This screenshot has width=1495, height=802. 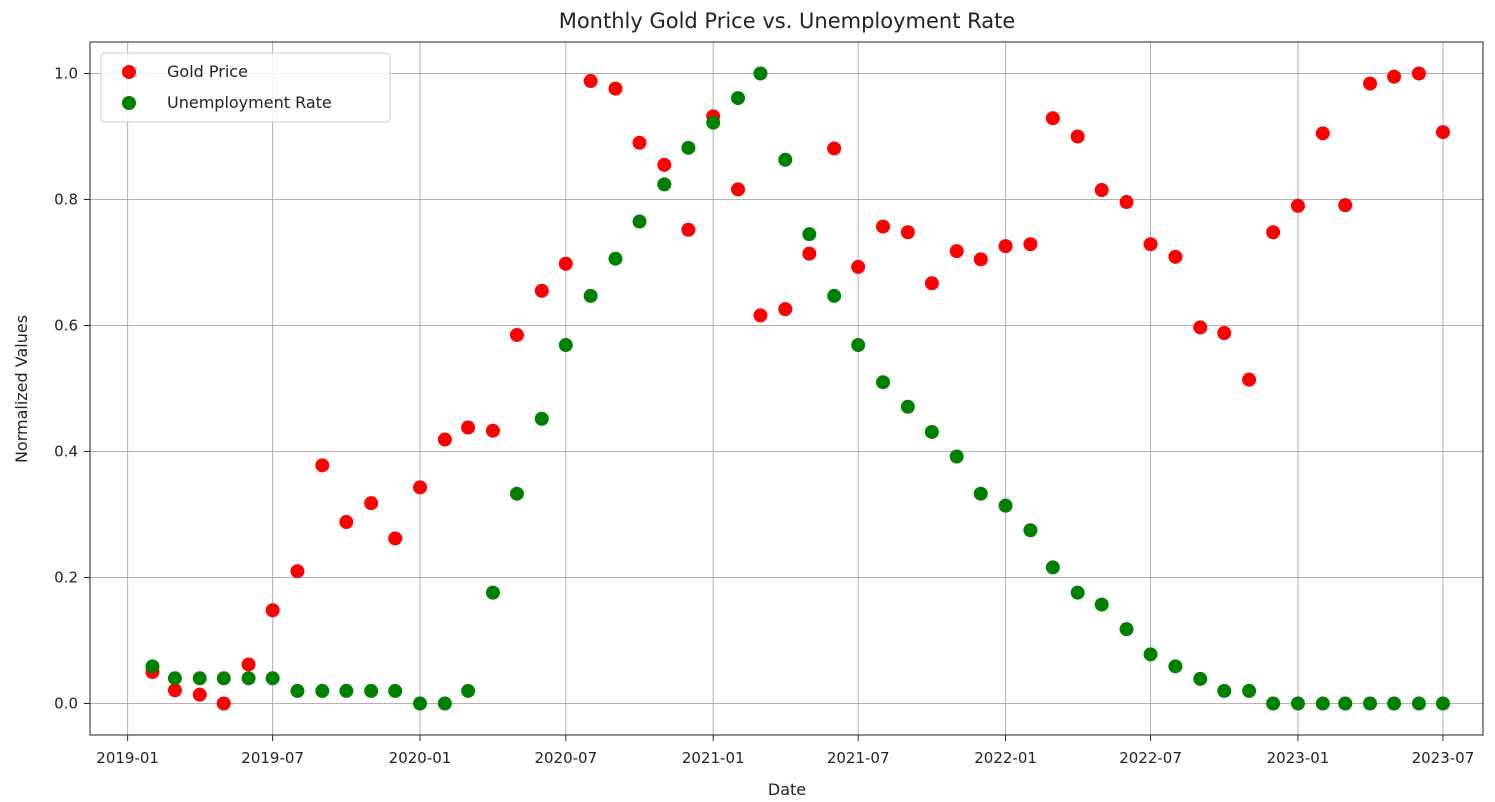 I want to click on x-tick-label: 2021-07, so click(x=858, y=758).